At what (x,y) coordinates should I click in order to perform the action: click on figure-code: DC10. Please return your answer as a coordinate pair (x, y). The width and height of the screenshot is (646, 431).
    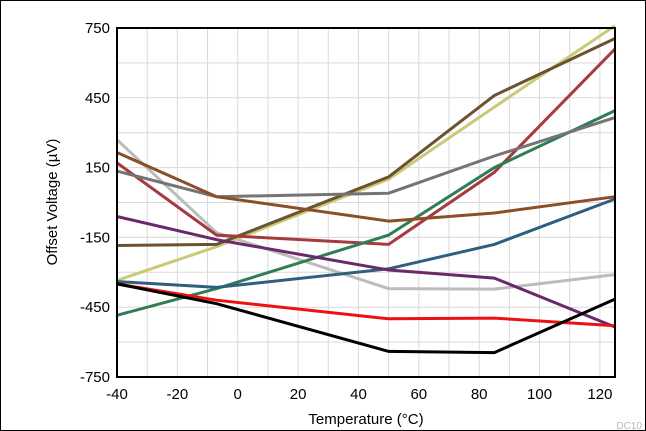
    Looking at the image, I should click on (629, 426).